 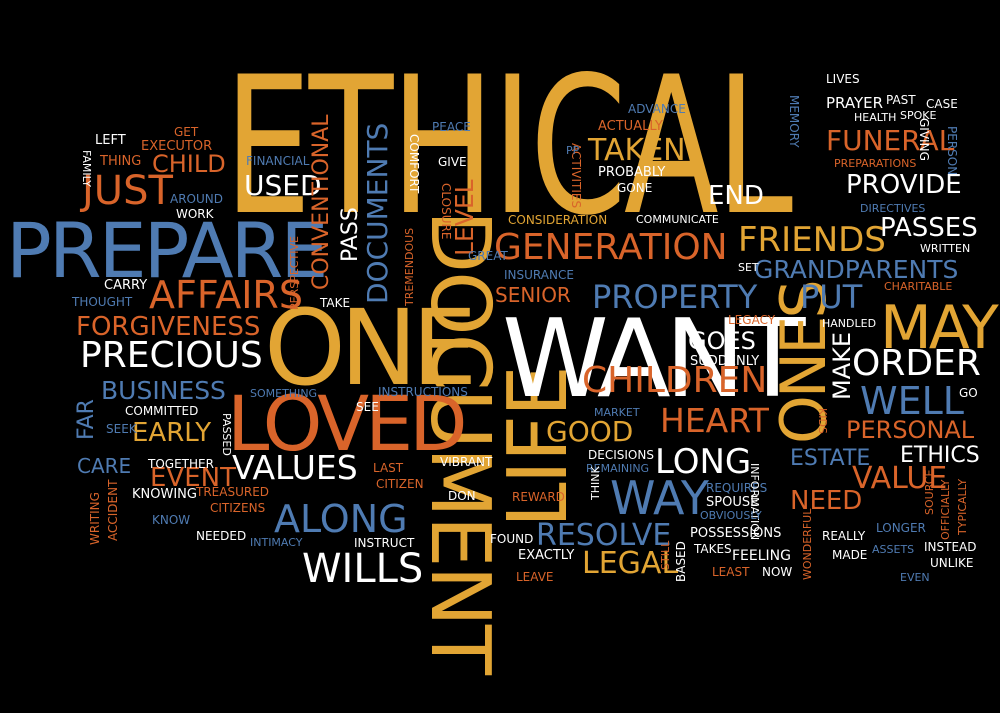 What do you see at coordinates (635, 188) in the screenshot?
I see `word-gone: GONE` at bounding box center [635, 188].